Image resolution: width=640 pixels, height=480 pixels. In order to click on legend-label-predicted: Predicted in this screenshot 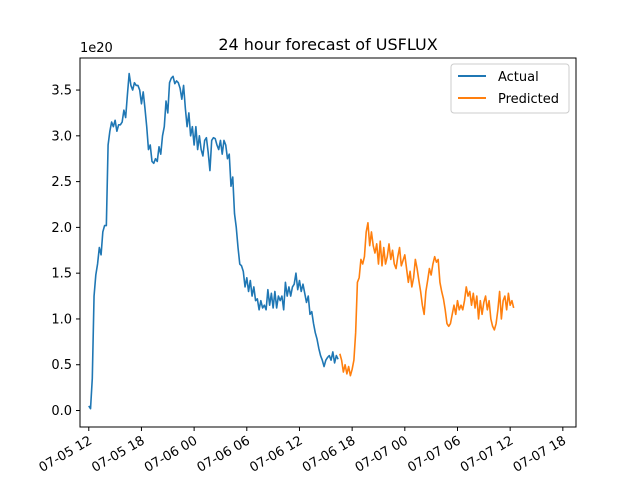, I will do `click(528, 99)`.